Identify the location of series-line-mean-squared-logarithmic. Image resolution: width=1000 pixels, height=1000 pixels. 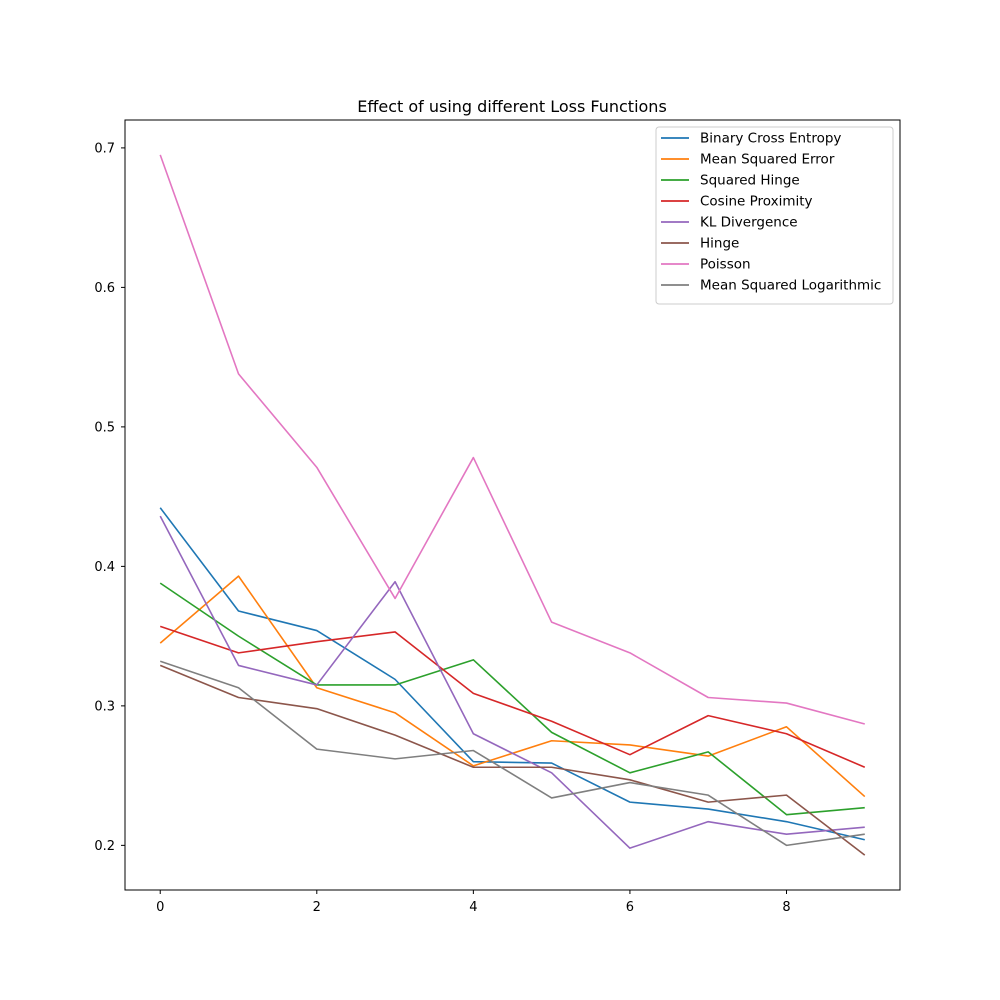
(512, 753).